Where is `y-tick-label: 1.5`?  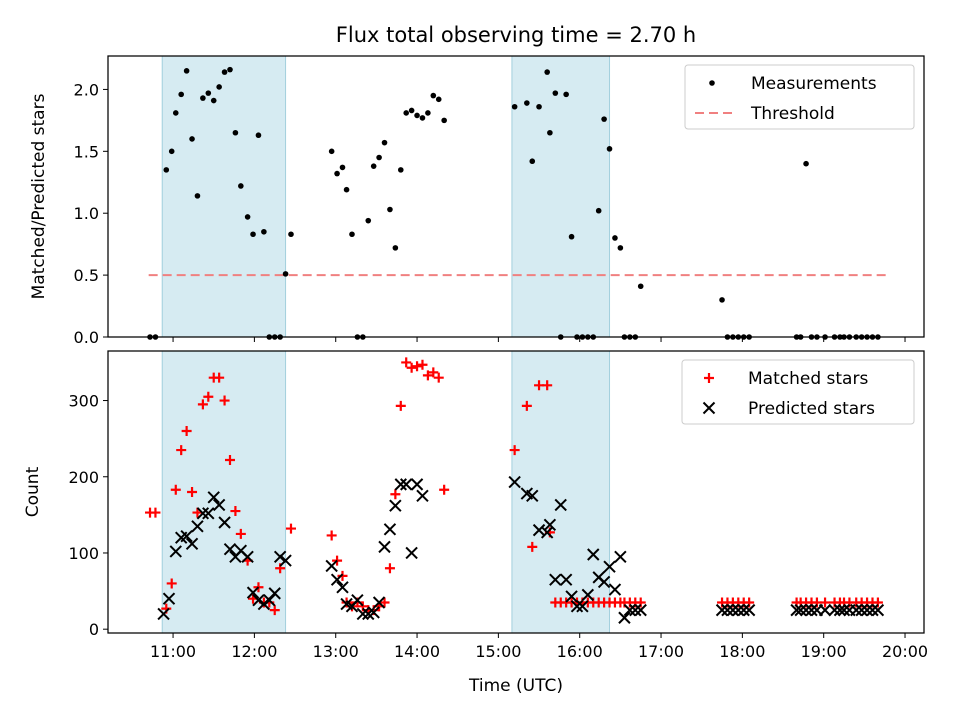 y-tick-label: 1.5 is located at coordinates (86, 151).